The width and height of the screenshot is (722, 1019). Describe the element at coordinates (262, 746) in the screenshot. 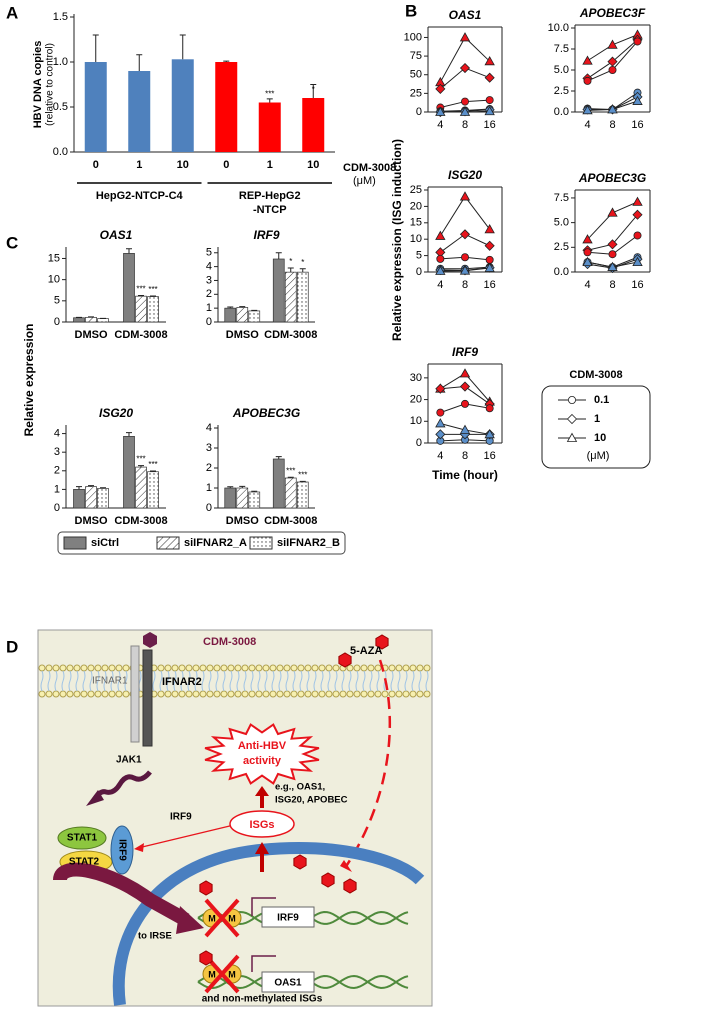

I see `activity-label: Anti-HBV` at that location.